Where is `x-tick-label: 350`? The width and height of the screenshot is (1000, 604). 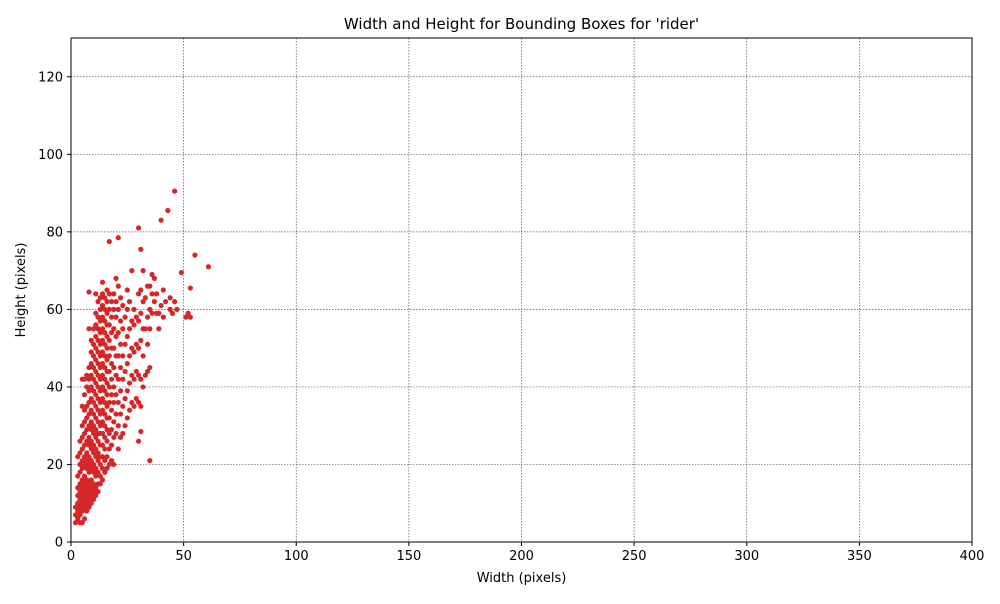
x-tick-label: 350 is located at coordinates (859, 556).